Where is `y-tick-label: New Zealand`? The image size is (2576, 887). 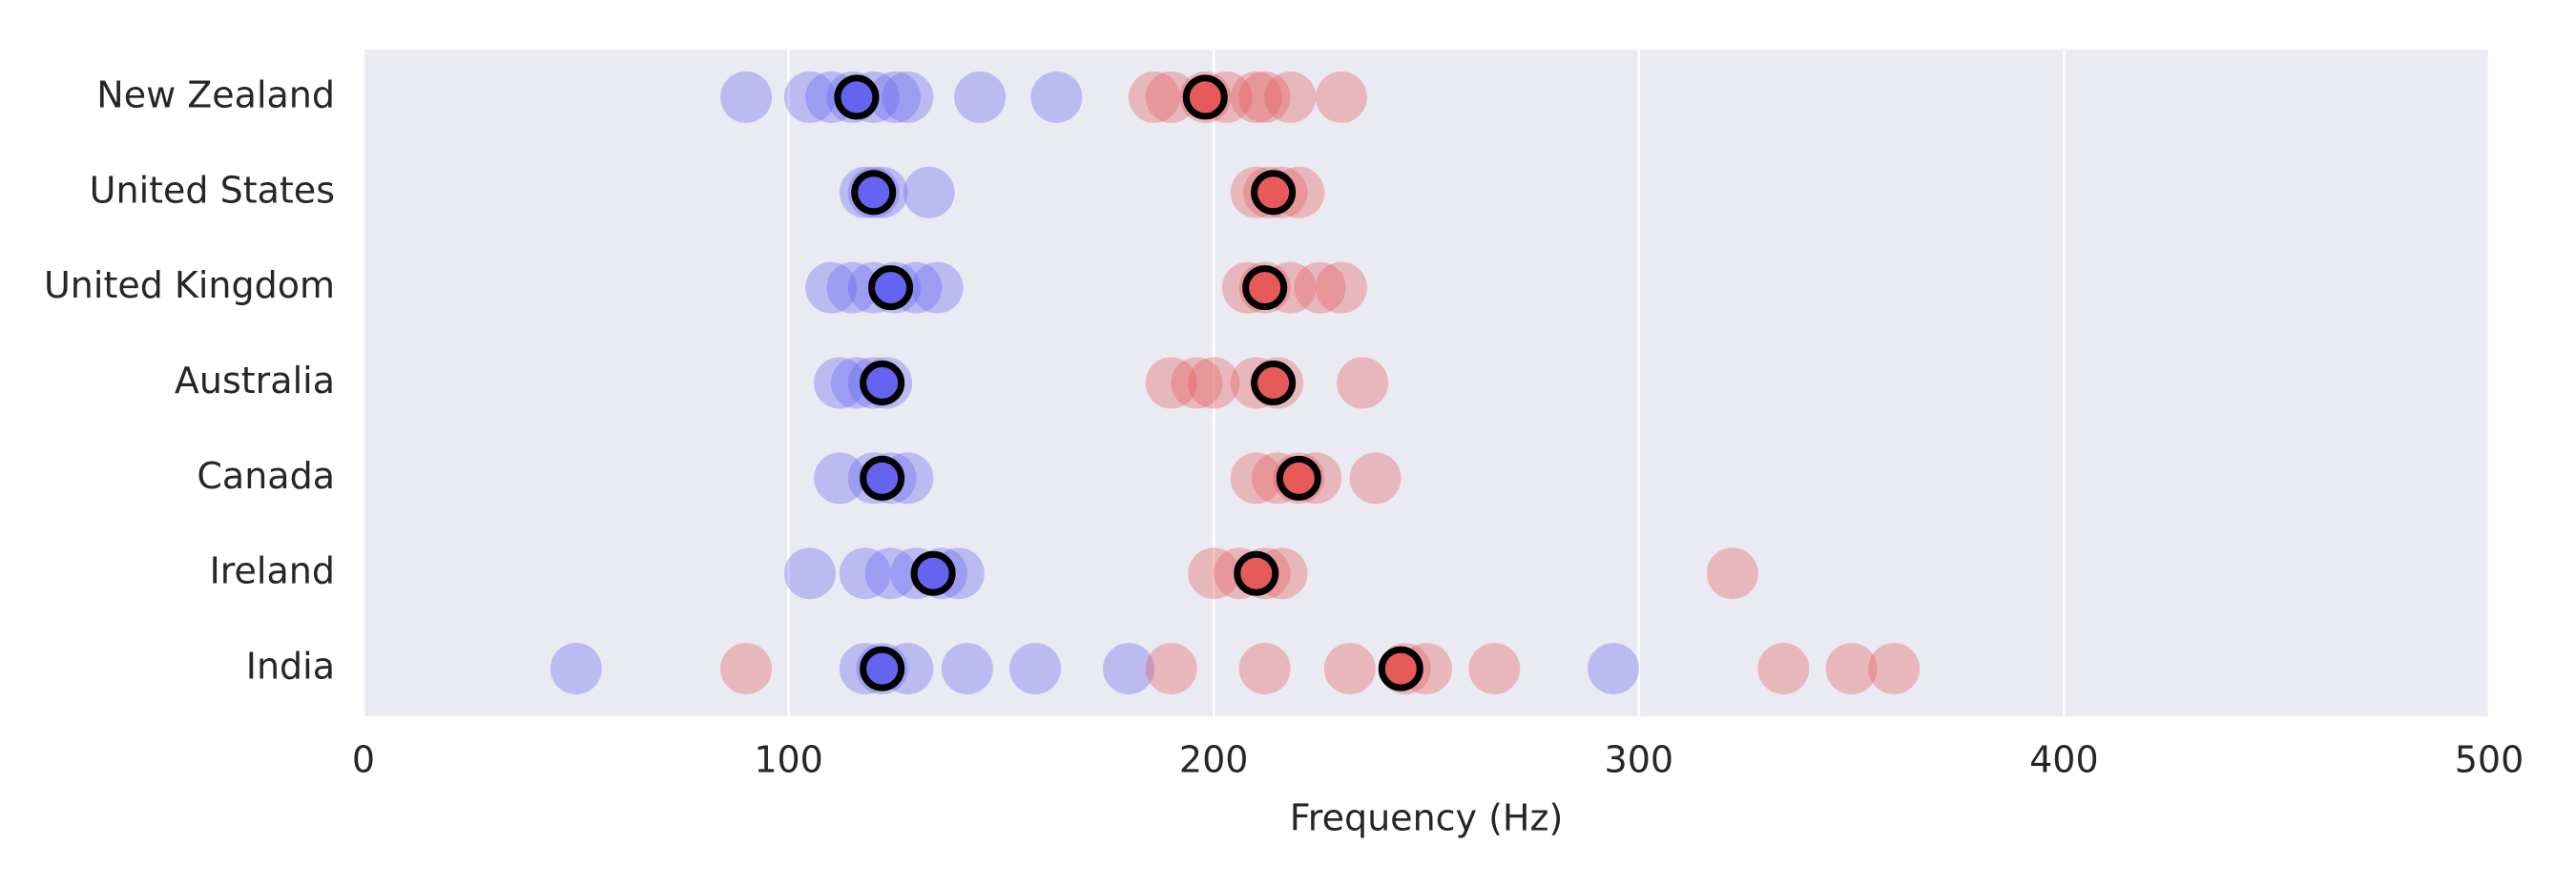 y-tick-label: New Zealand is located at coordinates (215, 94).